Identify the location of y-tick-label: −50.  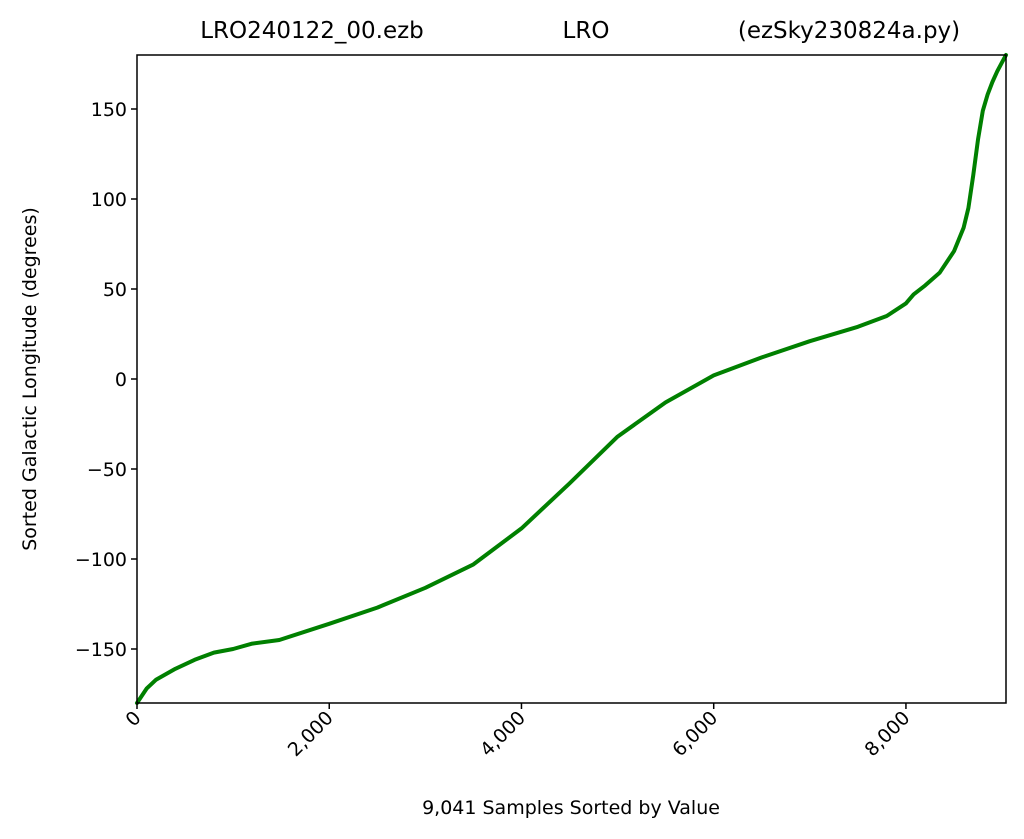
(107, 470).